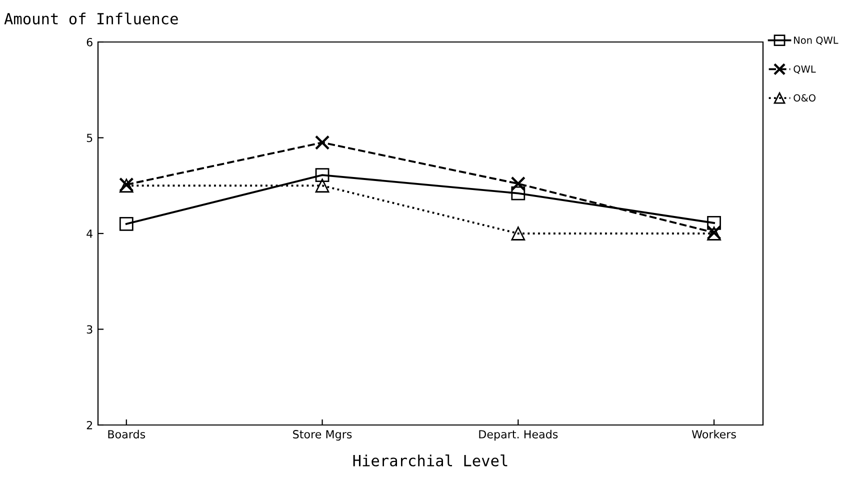  I want to click on y-tick-label: 5, so click(89, 138).